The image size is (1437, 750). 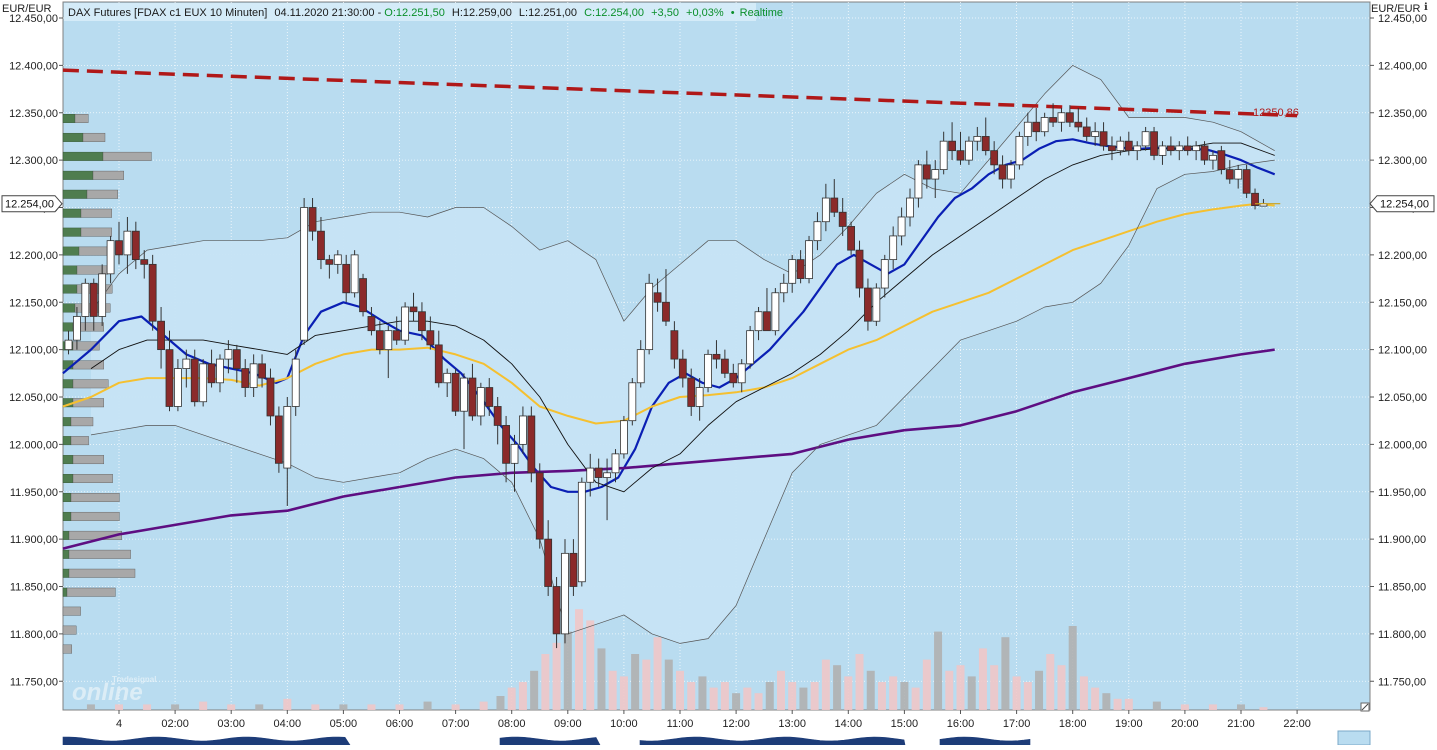 What do you see at coordinates (1129, 724) in the screenshot?
I see `x-tick-label: 19:00` at bounding box center [1129, 724].